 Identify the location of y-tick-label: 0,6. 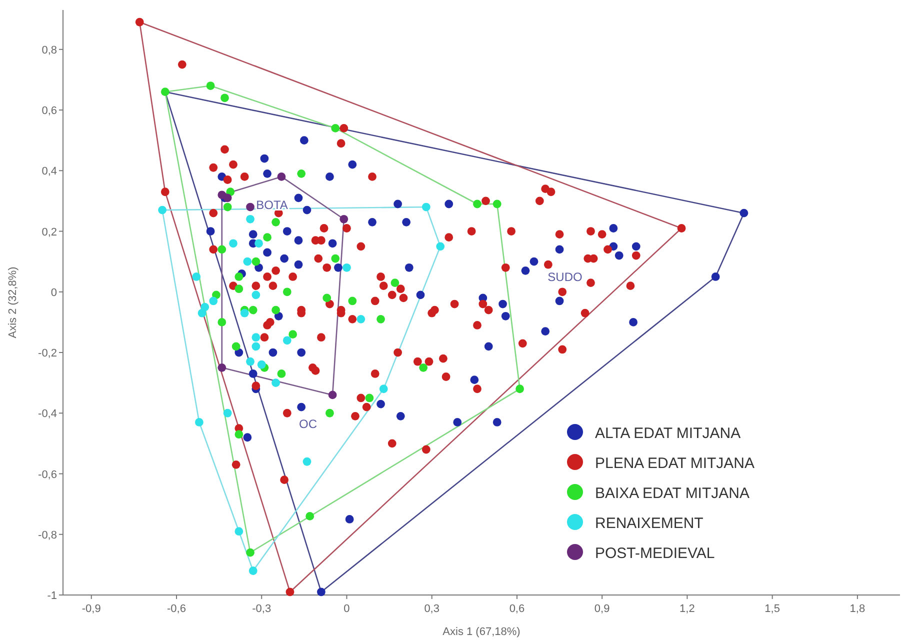
(49, 111).